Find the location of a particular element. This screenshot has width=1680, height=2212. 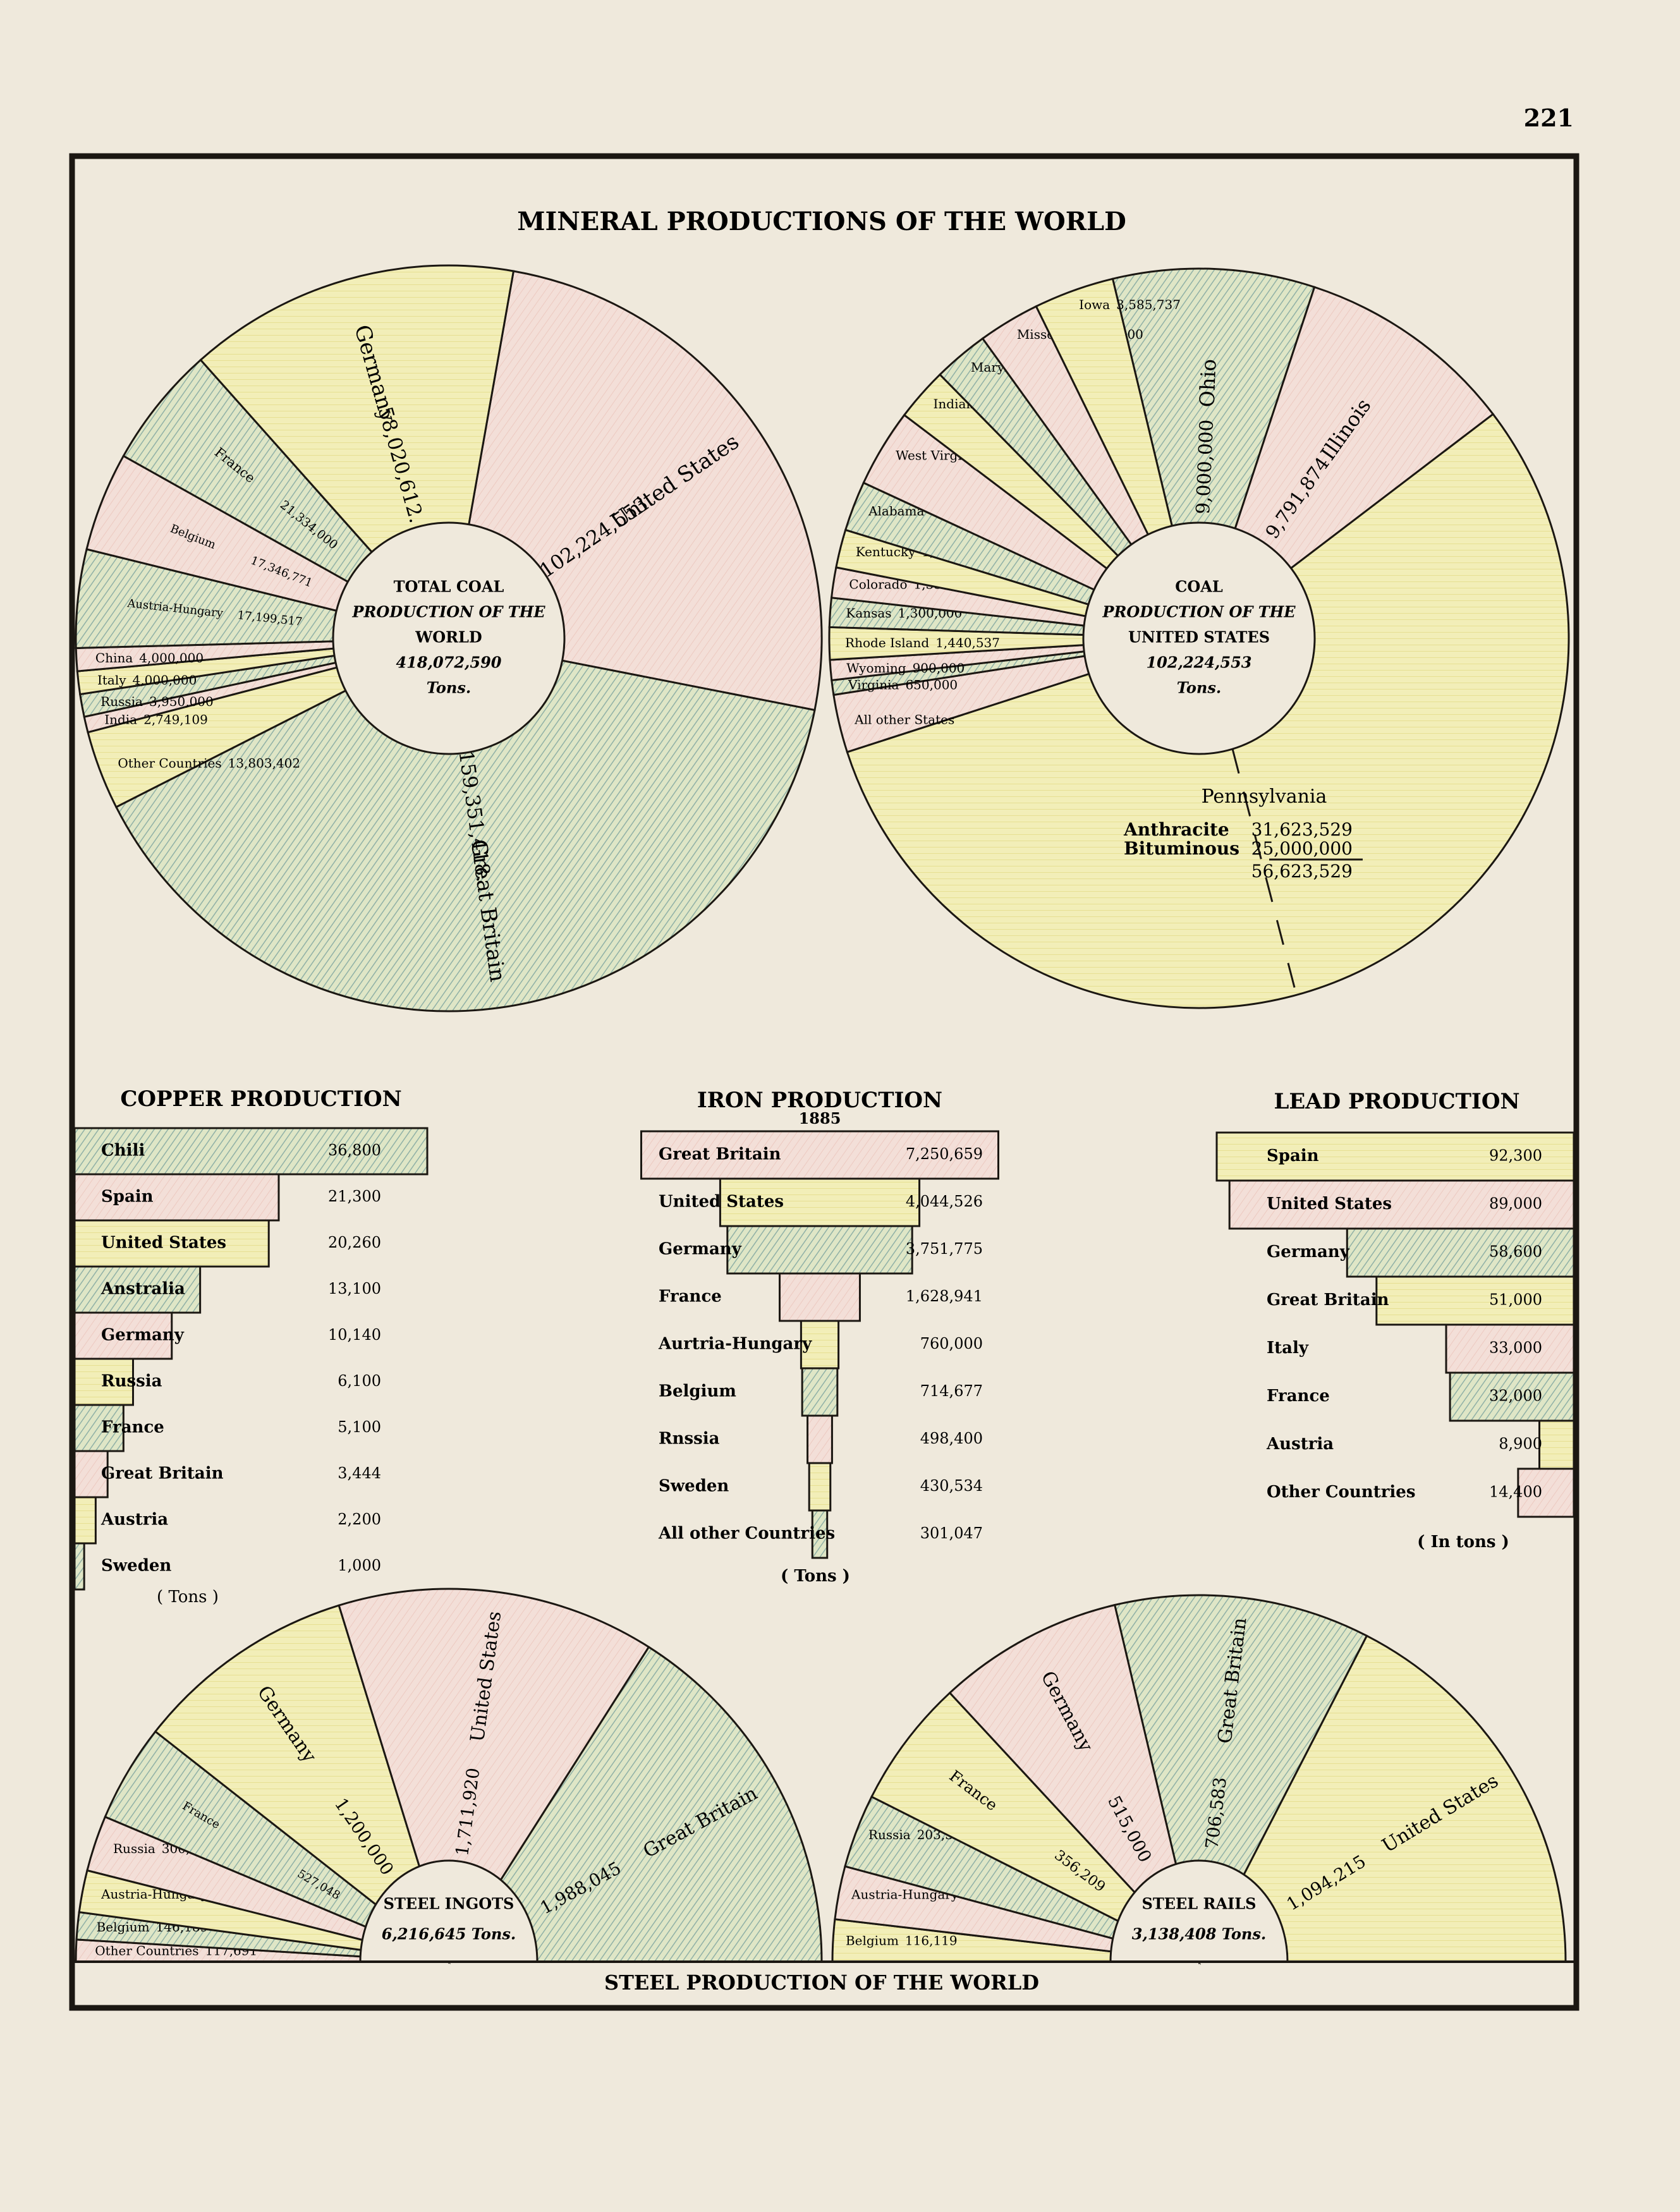

slice-caption-russia: Russia 3,950,000 is located at coordinates (157, 700).